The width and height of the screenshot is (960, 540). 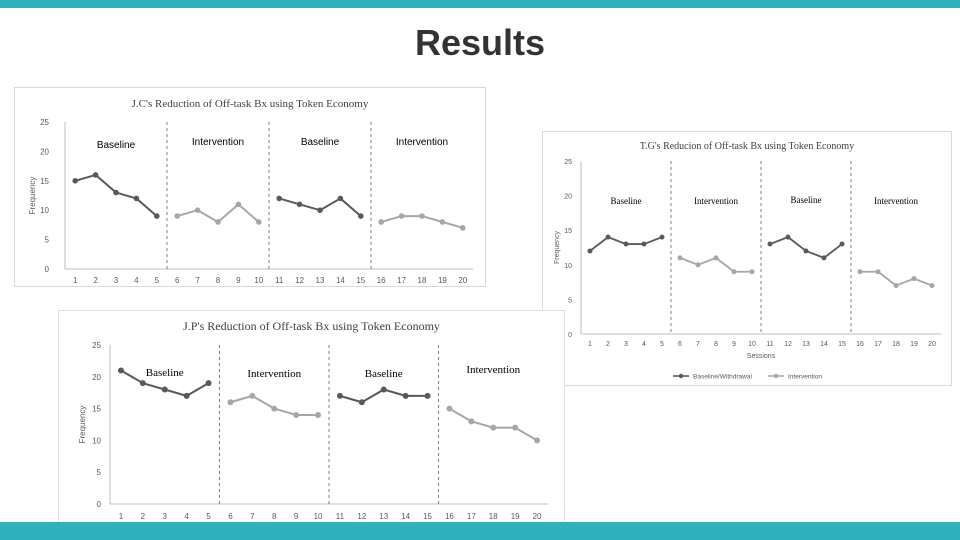 I want to click on y-tick-label: 5, so click(x=99, y=472).